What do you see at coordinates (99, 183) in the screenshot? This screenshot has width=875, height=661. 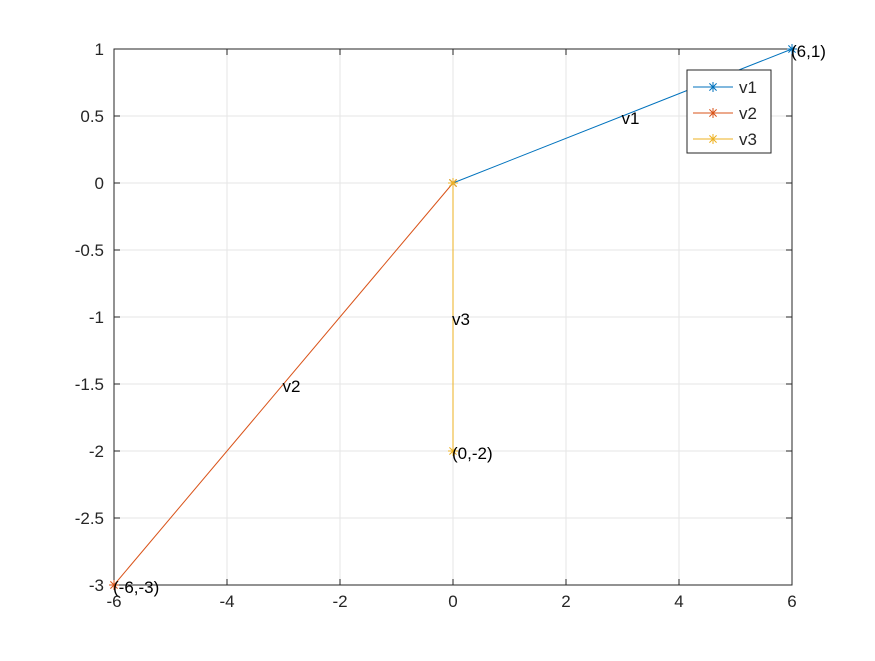 I see `y-tick-label: 0` at bounding box center [99, 183].